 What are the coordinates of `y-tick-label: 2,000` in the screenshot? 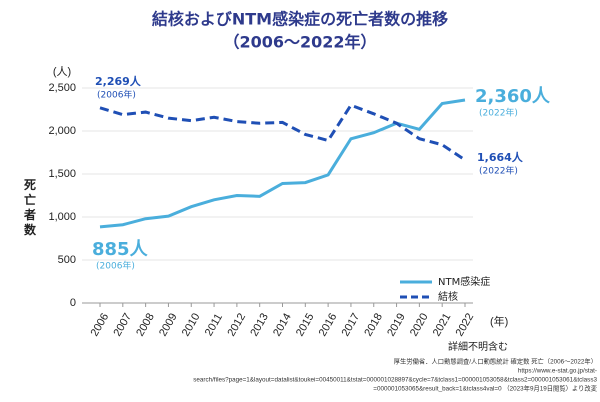 It's located at (62, 131).